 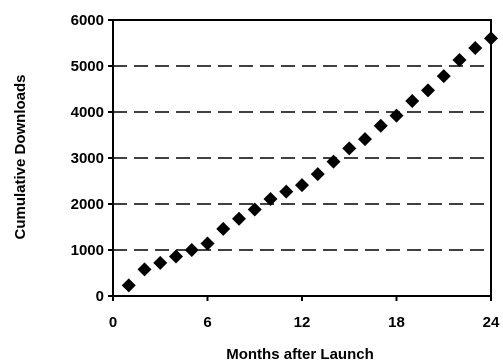 I want to click on y-axis-title: Cumulative Downloads, so click(x=20, y=156).